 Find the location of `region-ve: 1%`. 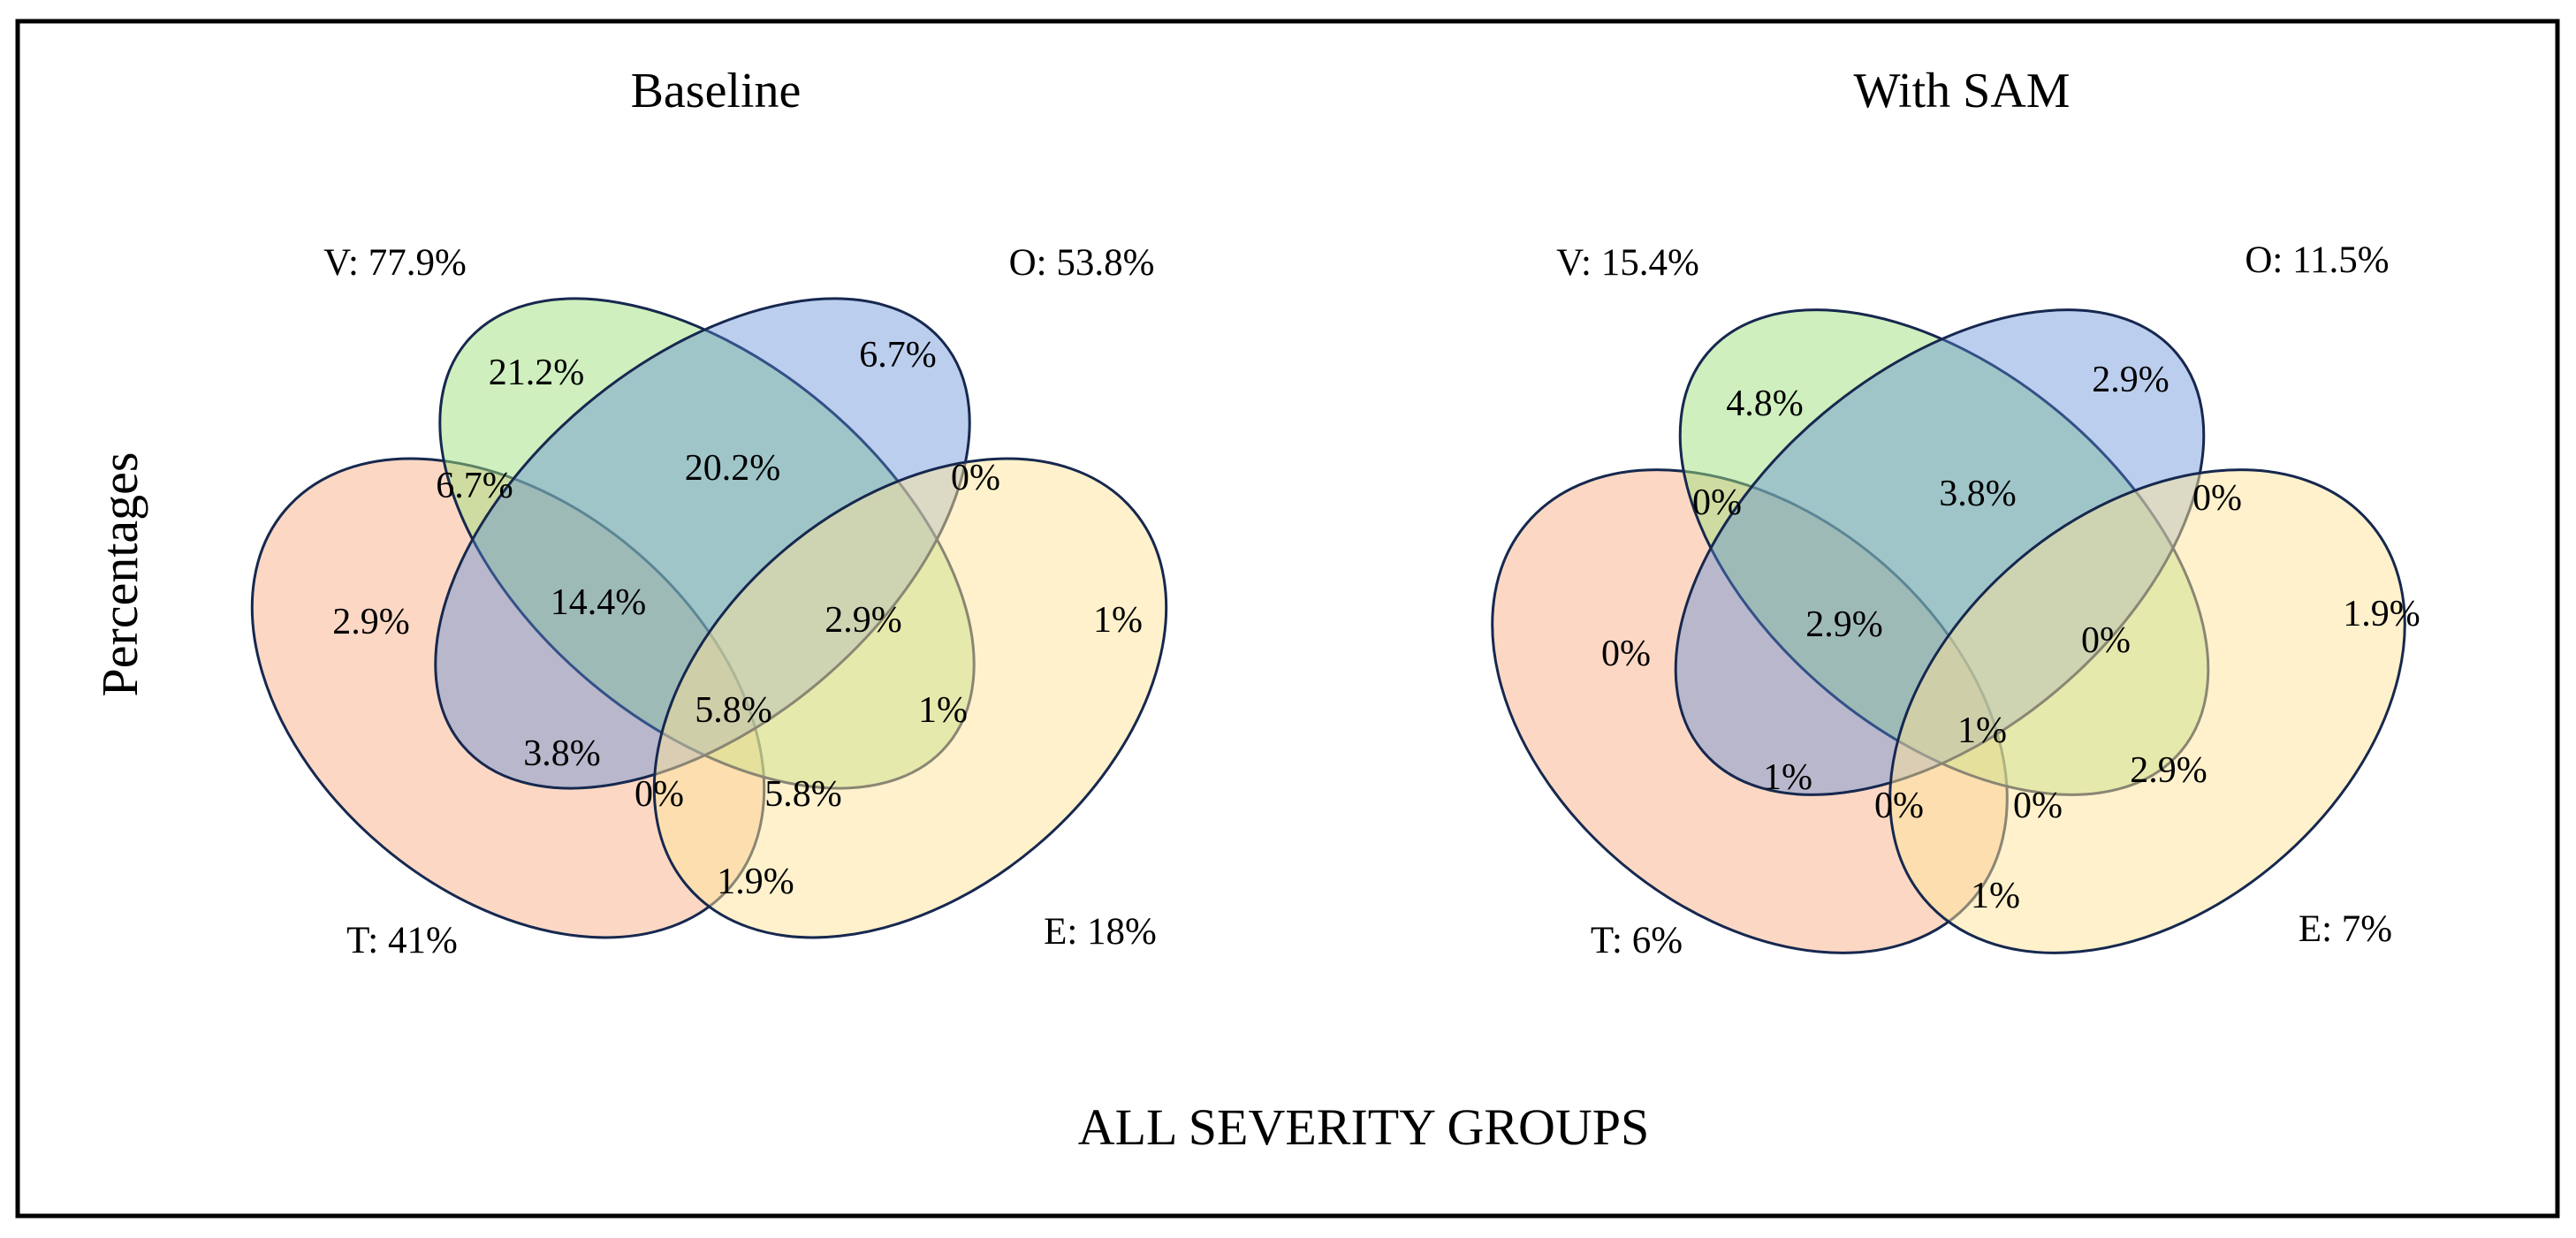

region-ve: 1% is located at coordinates (943, 710).